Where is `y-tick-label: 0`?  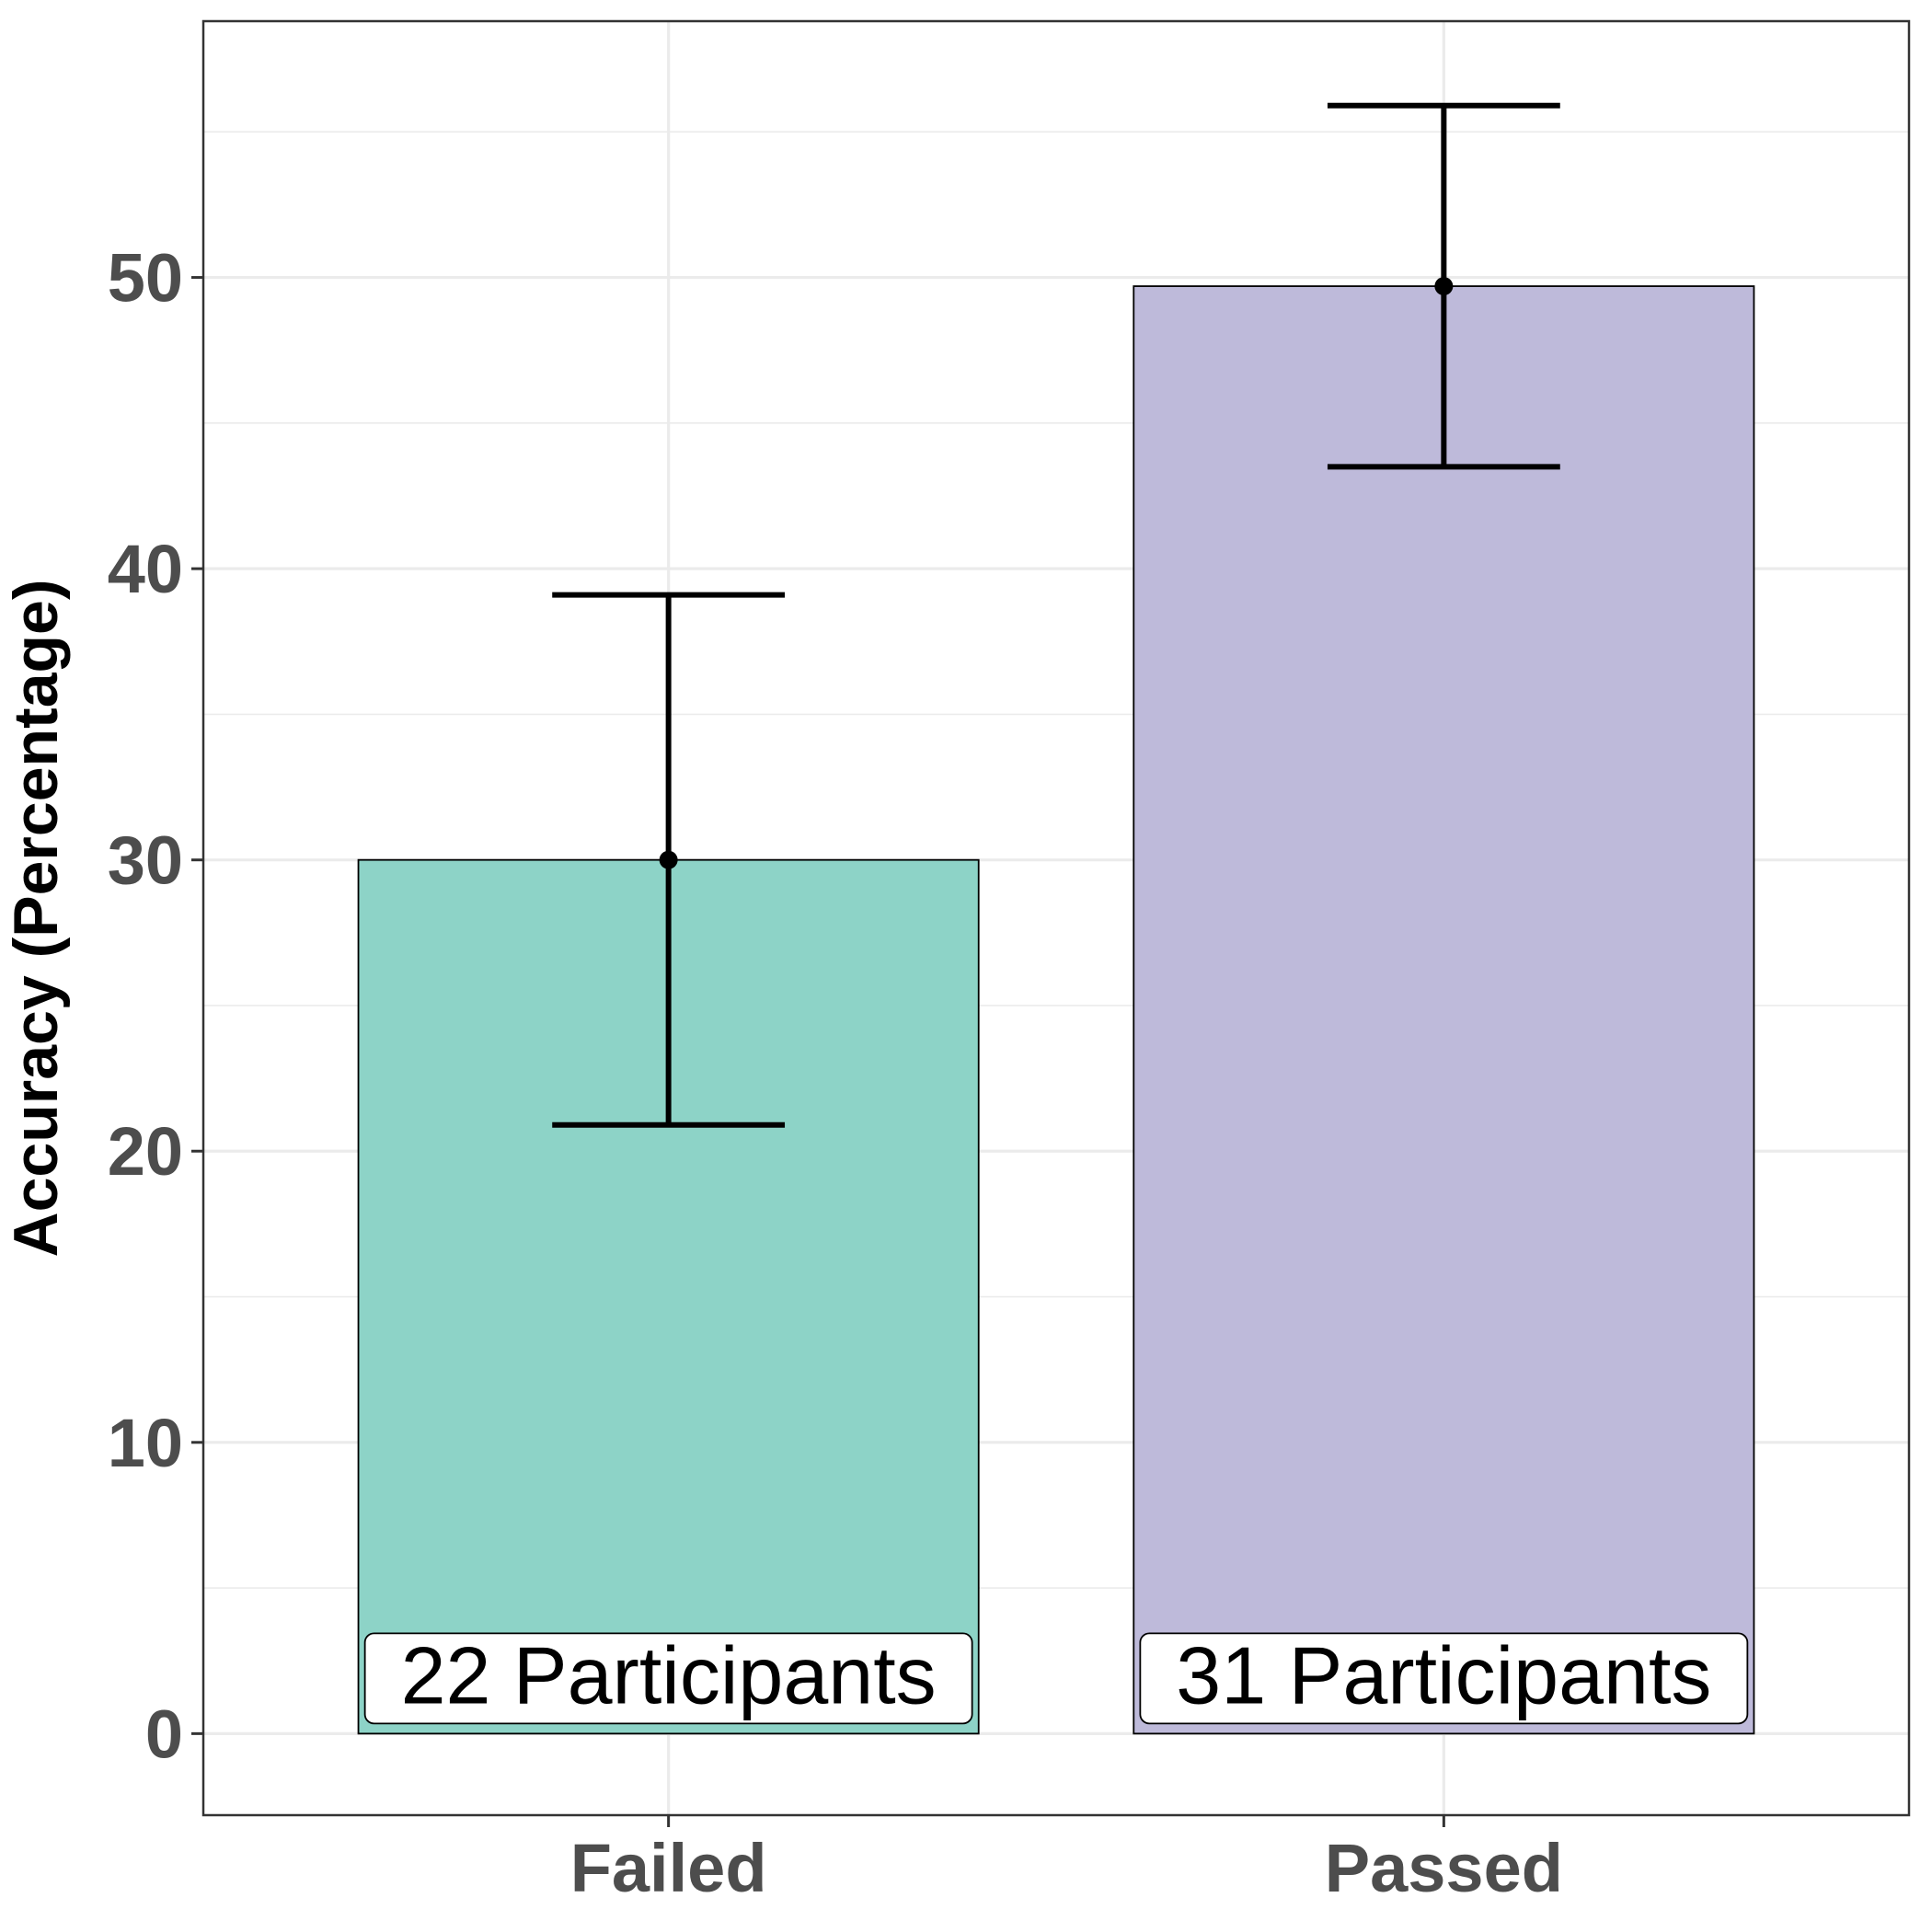
y-tick-label: 0 is located at coordinates (164, 1734).